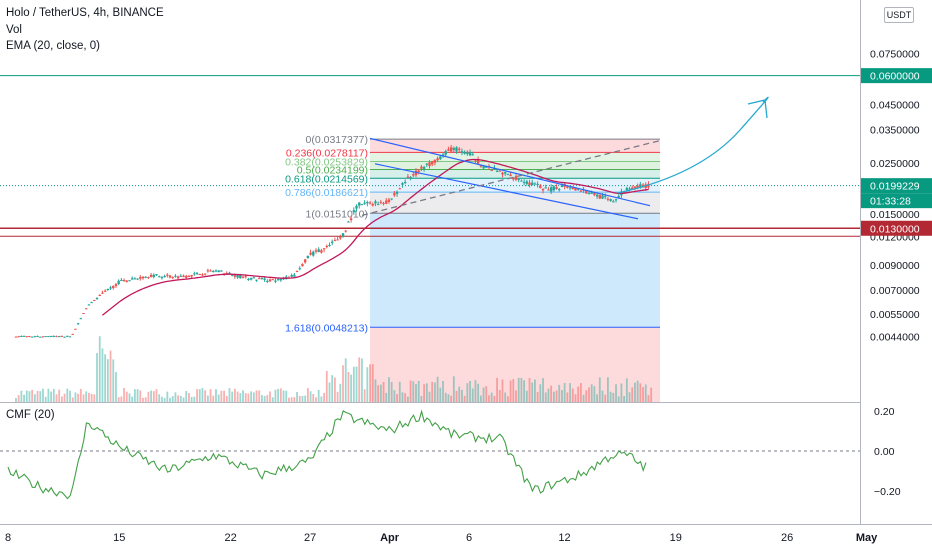 The image size is (932, 550). I want to click on time-tick-label: Apr, so click(390, 538).